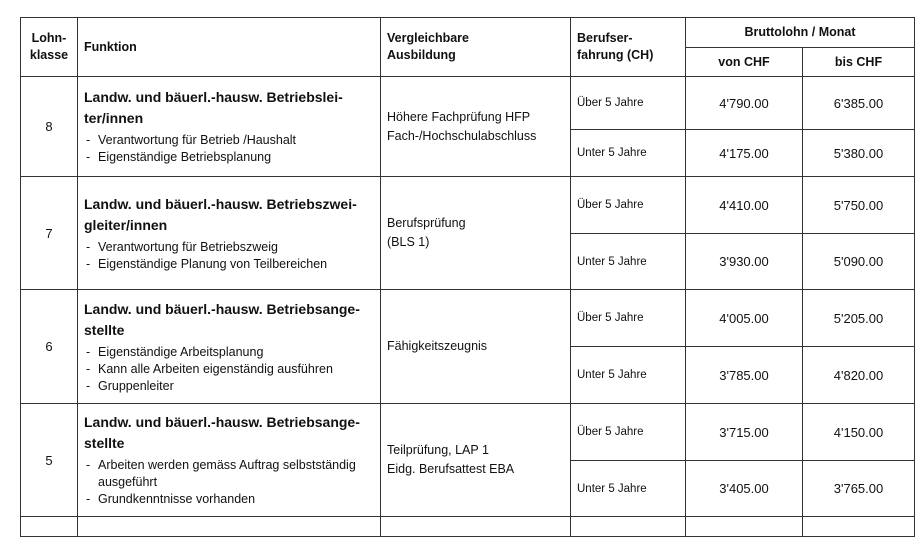 The height and width of the screenshot is (537, 921). Describe the element at coordinates (744, 103) in the screenshot. I see `von-cell: 4'790.00` at that location.